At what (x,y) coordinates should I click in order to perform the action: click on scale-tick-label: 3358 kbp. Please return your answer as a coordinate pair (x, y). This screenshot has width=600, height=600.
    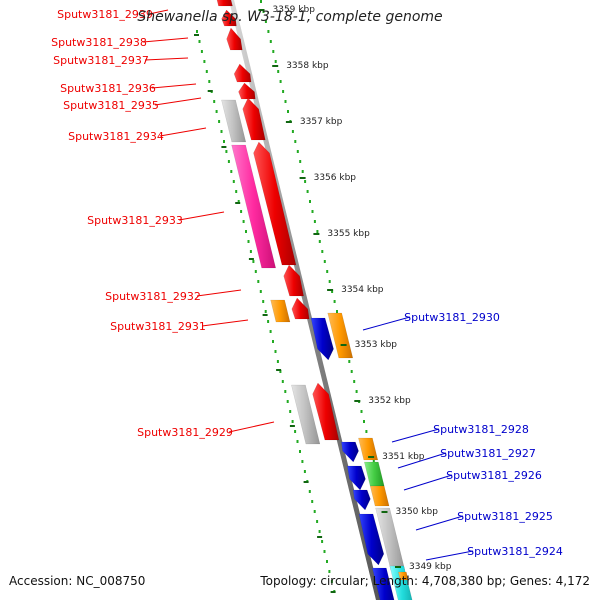
    Looking at the image, I should click on (307, 66).